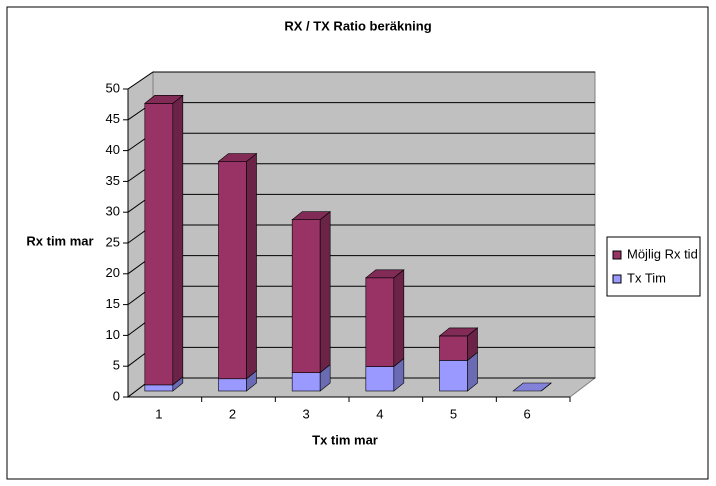  I want to click on x-tick-label: 6, so click(527, 413).